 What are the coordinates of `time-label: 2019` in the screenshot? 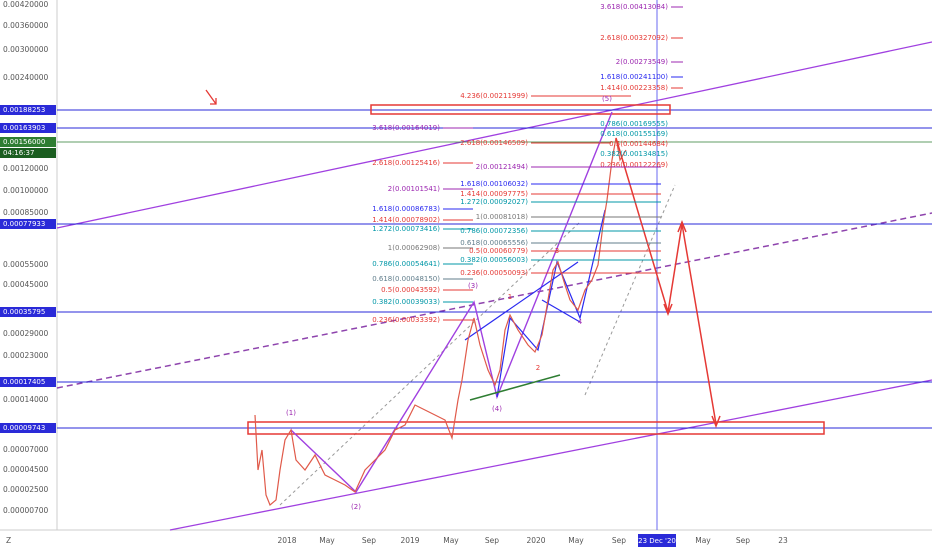 It's located at (409, 540).